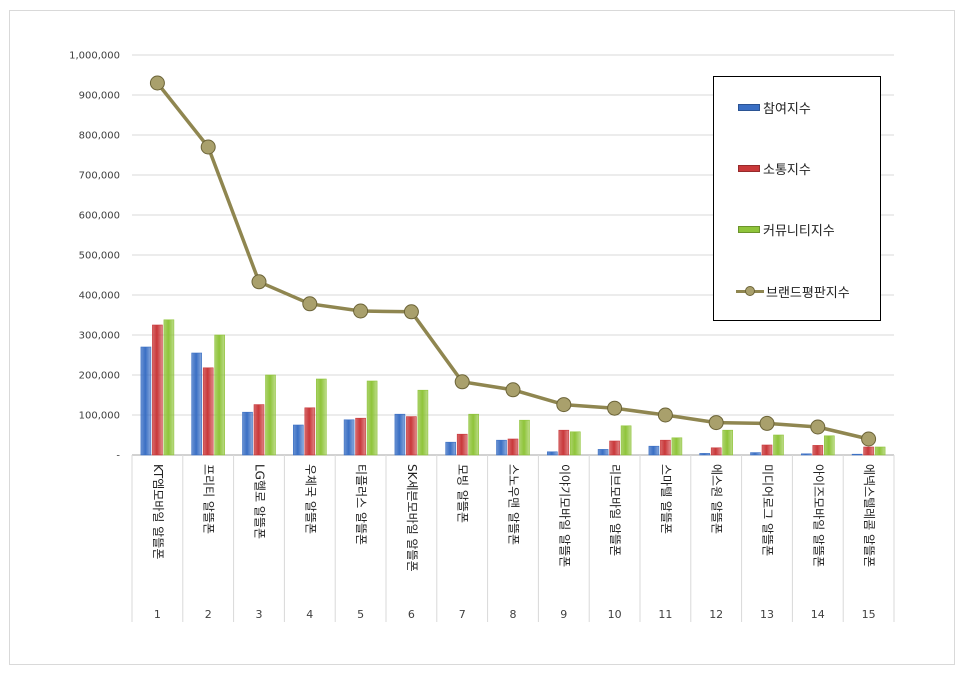 This screenshot has height=677, width=966. I want to click on category-label: 프리티 알뜰폰, so click(209, 499).